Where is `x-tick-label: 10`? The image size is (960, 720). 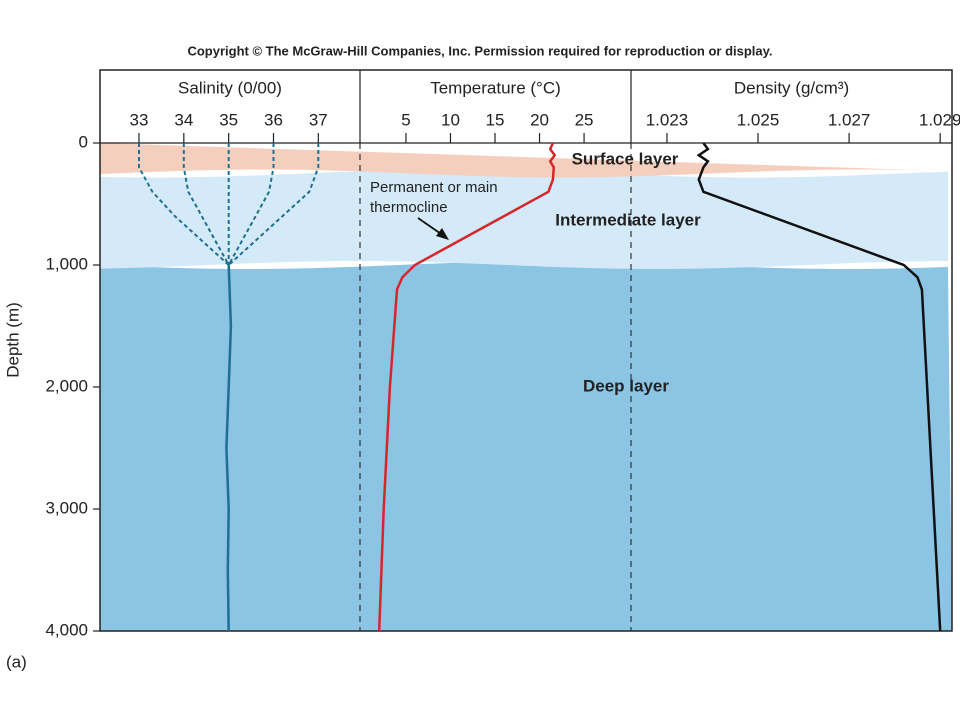
x-tick-label: 10 is located at coordinates (450, 119).